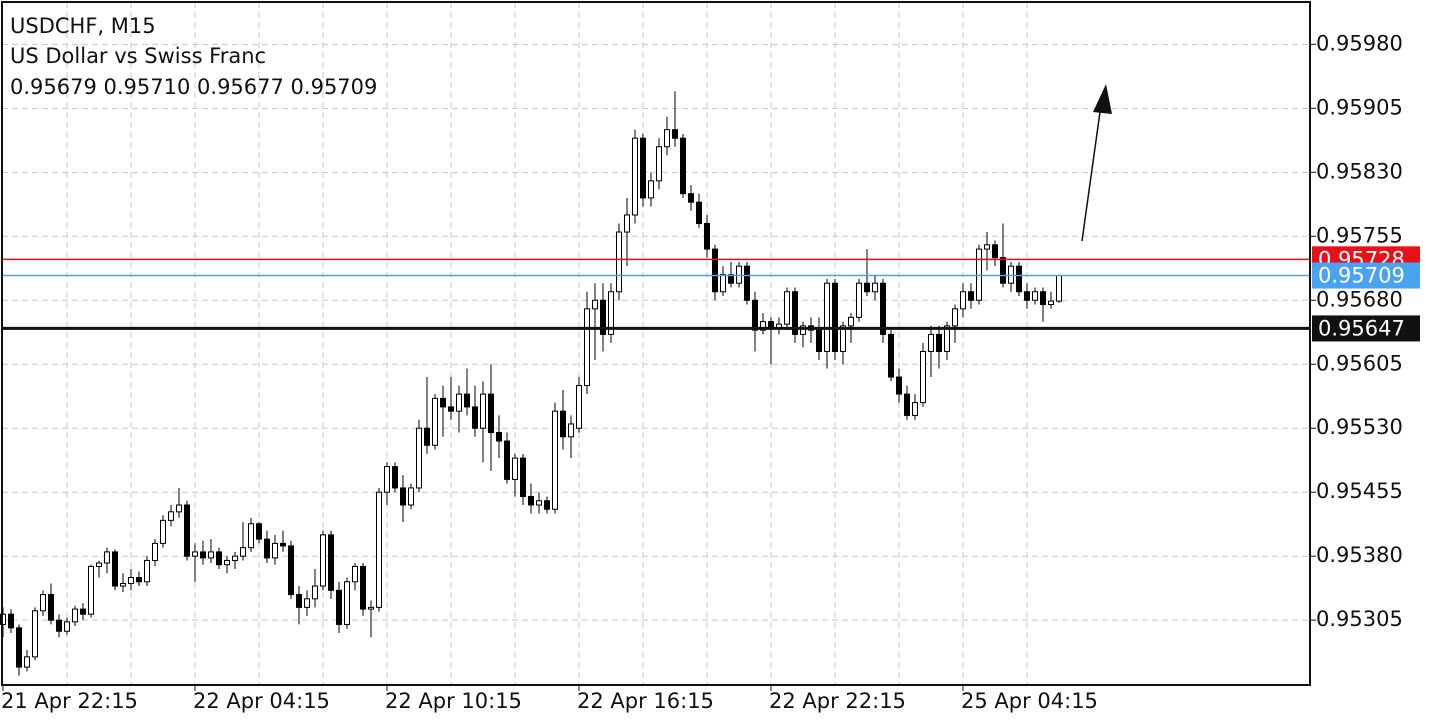  What do you see at coordinates (1359, 619) in the screenshot?
I see `y-tick-label: 0.95305` at bounding box center [1359, 619].